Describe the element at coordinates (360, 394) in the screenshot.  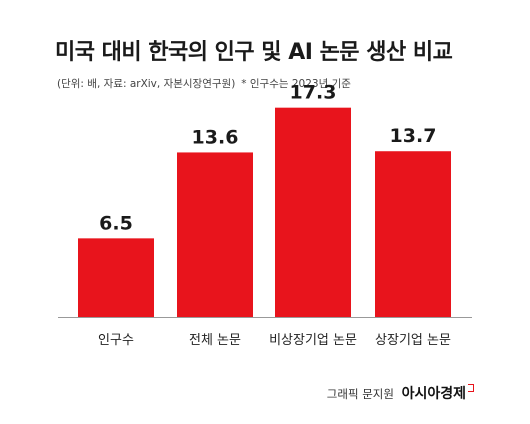
I see `graphic-credit: 그래픽 문지원` at that location.